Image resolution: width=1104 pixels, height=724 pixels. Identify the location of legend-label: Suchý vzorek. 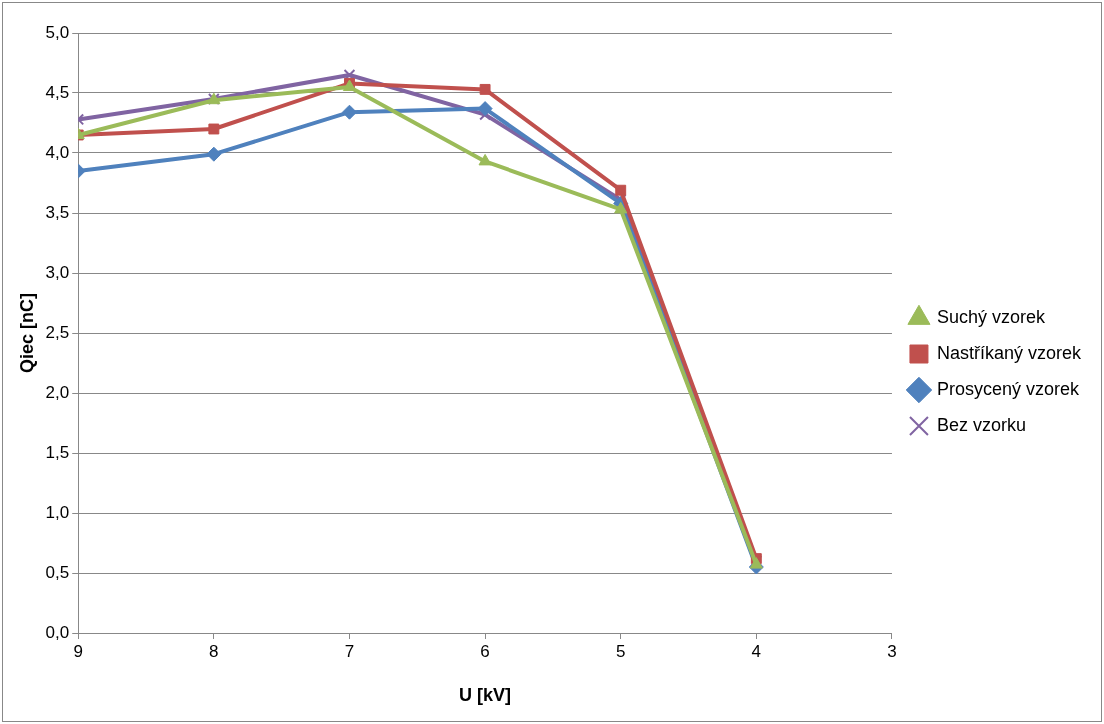
(991, 316).